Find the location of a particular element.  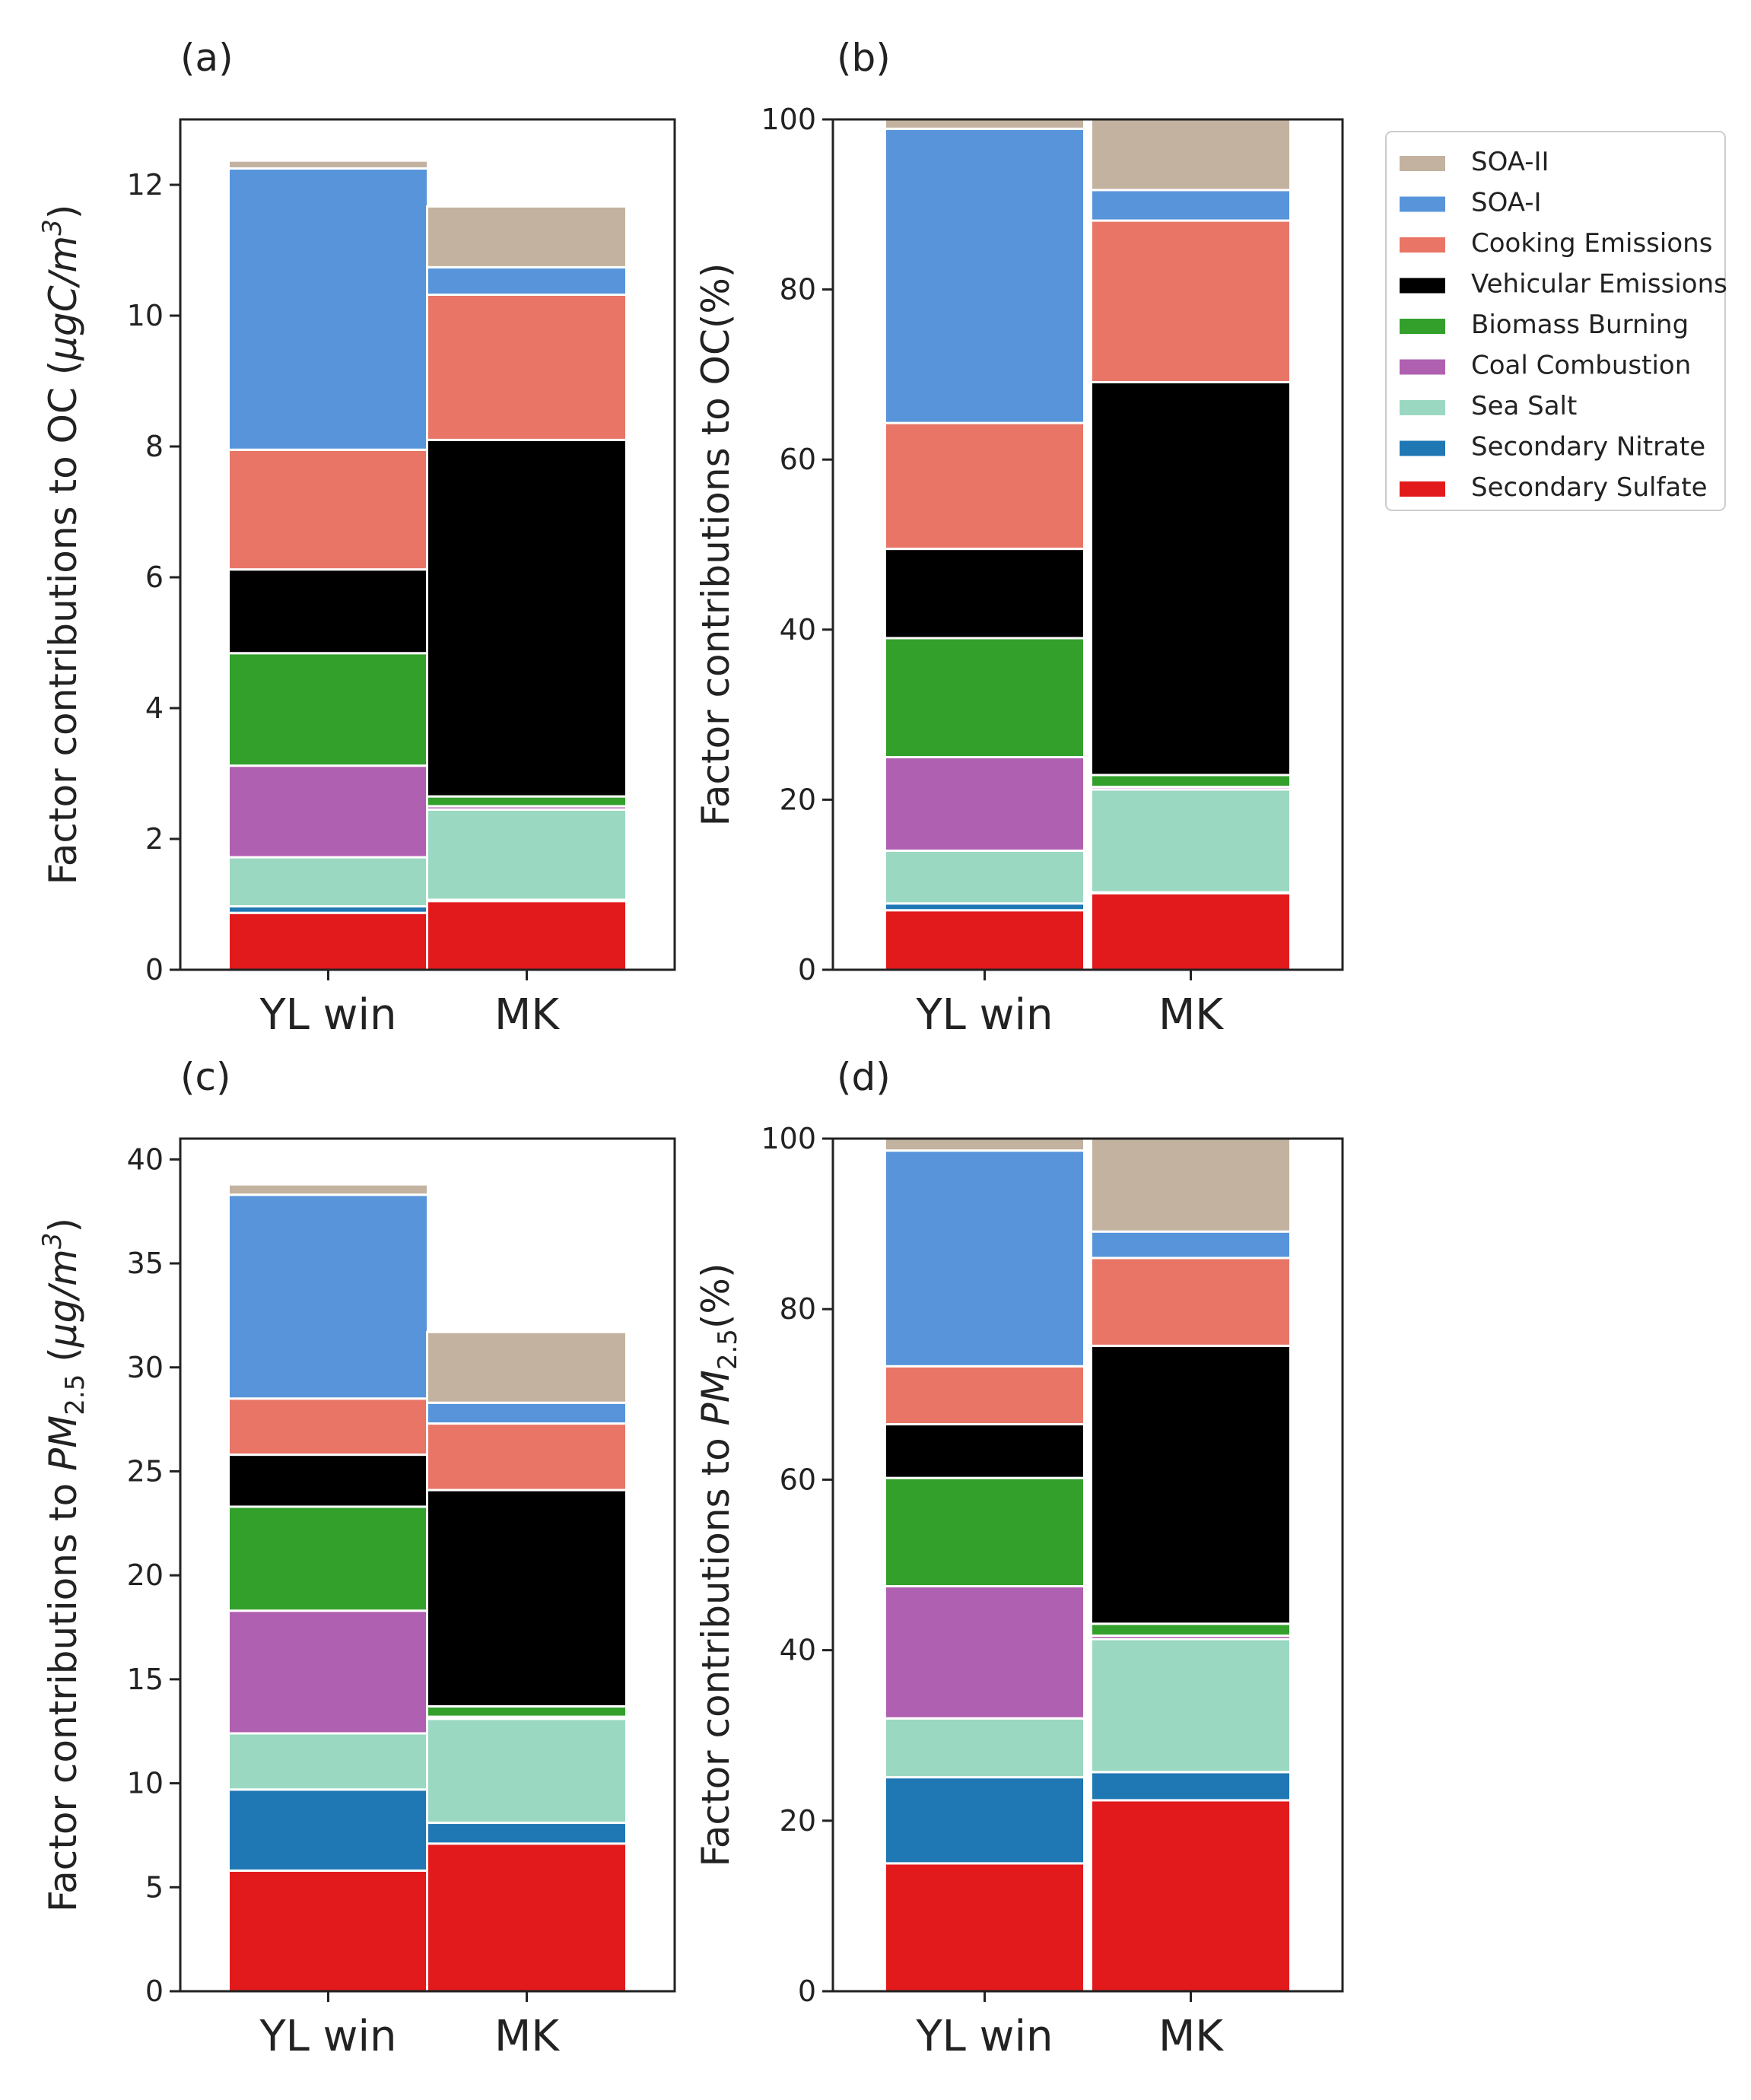

legend-label: SOA-I is located at coordinates (1506, 203).